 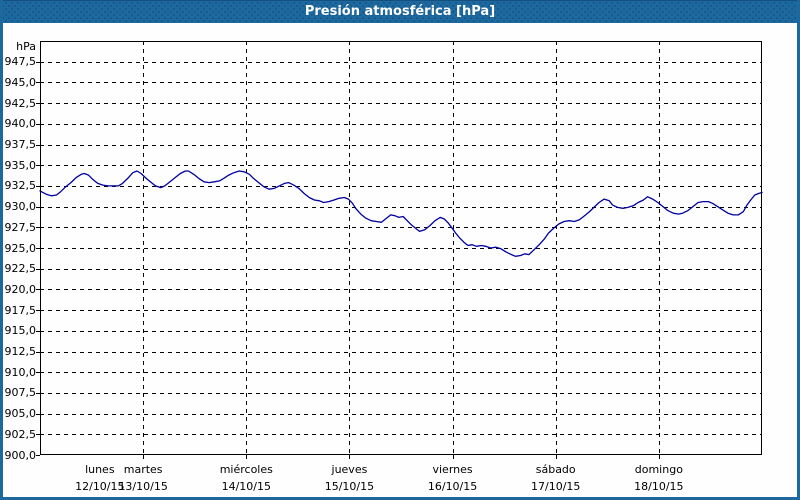 I want to click on x-axis-date-label: 14/10/15, so click(x=246, y=486).